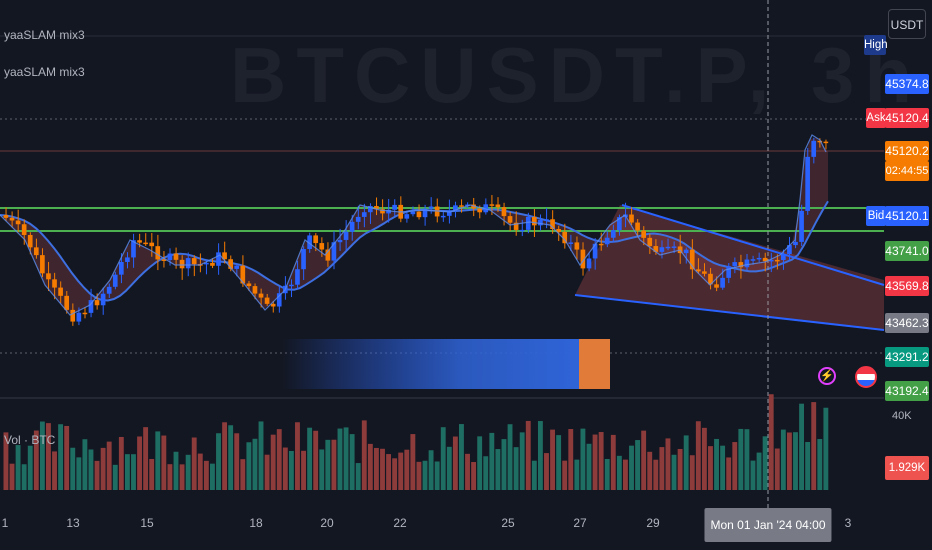  I want to click on price-label-level-1: 43291.2, so click(907, 357).